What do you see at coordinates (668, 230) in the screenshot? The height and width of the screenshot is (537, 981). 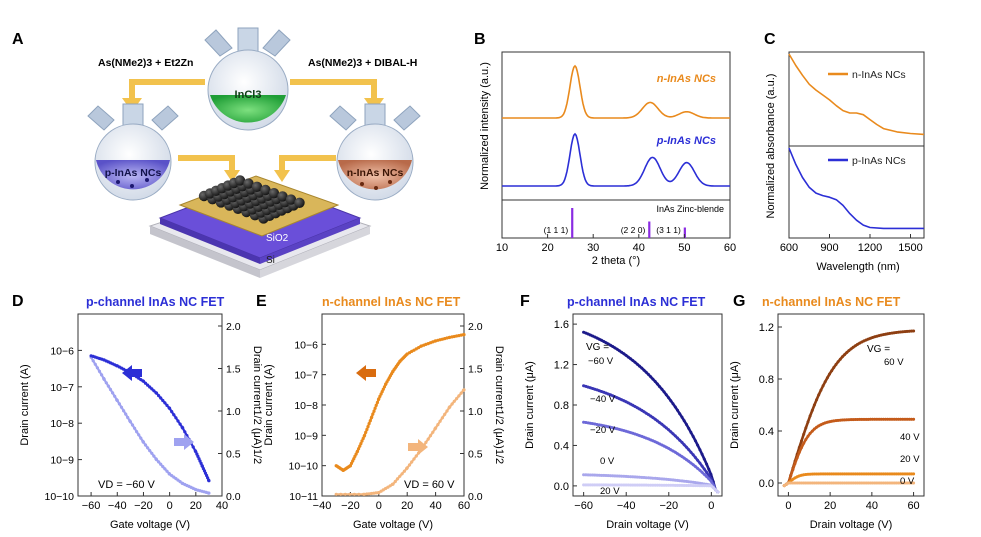 I see `reference-hkl-label: (3 1 1)` at bounding box center [668, 230].